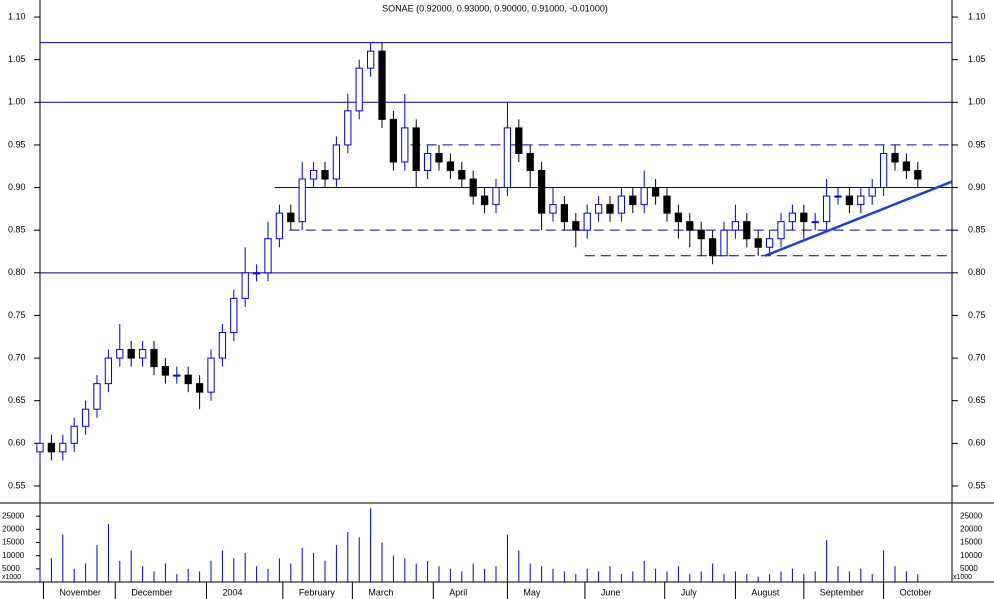  What do you see at coordinates (969, 568) in the screenshot?
I see `volume-tick-label-right: 5000` at bounding box center [969, 568].